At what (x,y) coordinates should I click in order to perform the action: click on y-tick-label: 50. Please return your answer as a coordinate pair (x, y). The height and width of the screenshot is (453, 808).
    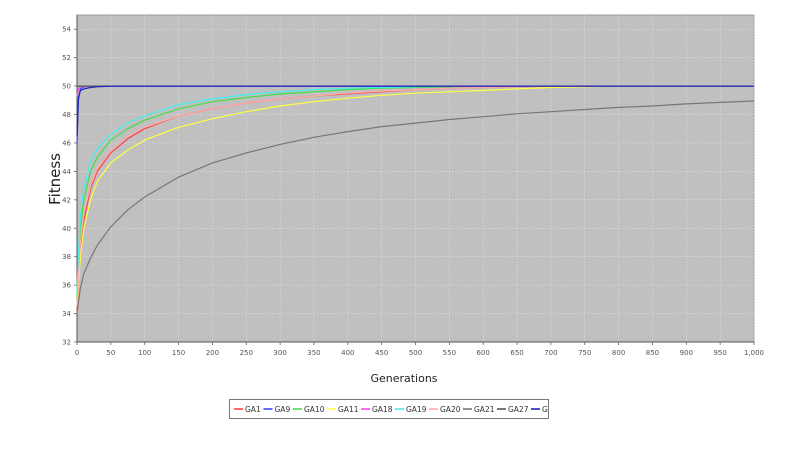
    Looking at the image, I should click on (66, 87).